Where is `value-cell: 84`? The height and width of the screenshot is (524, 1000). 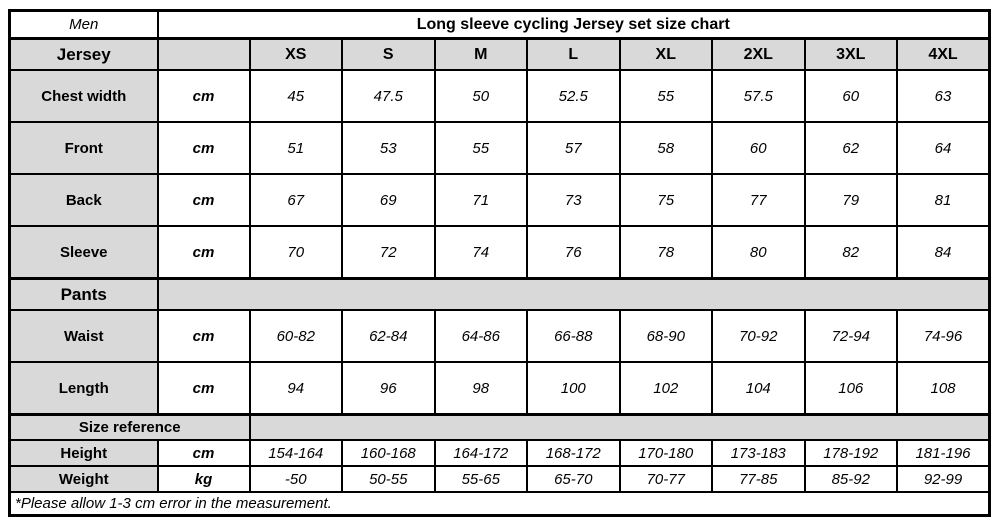
value-cell: 84 is located at coordinates (943, 252).